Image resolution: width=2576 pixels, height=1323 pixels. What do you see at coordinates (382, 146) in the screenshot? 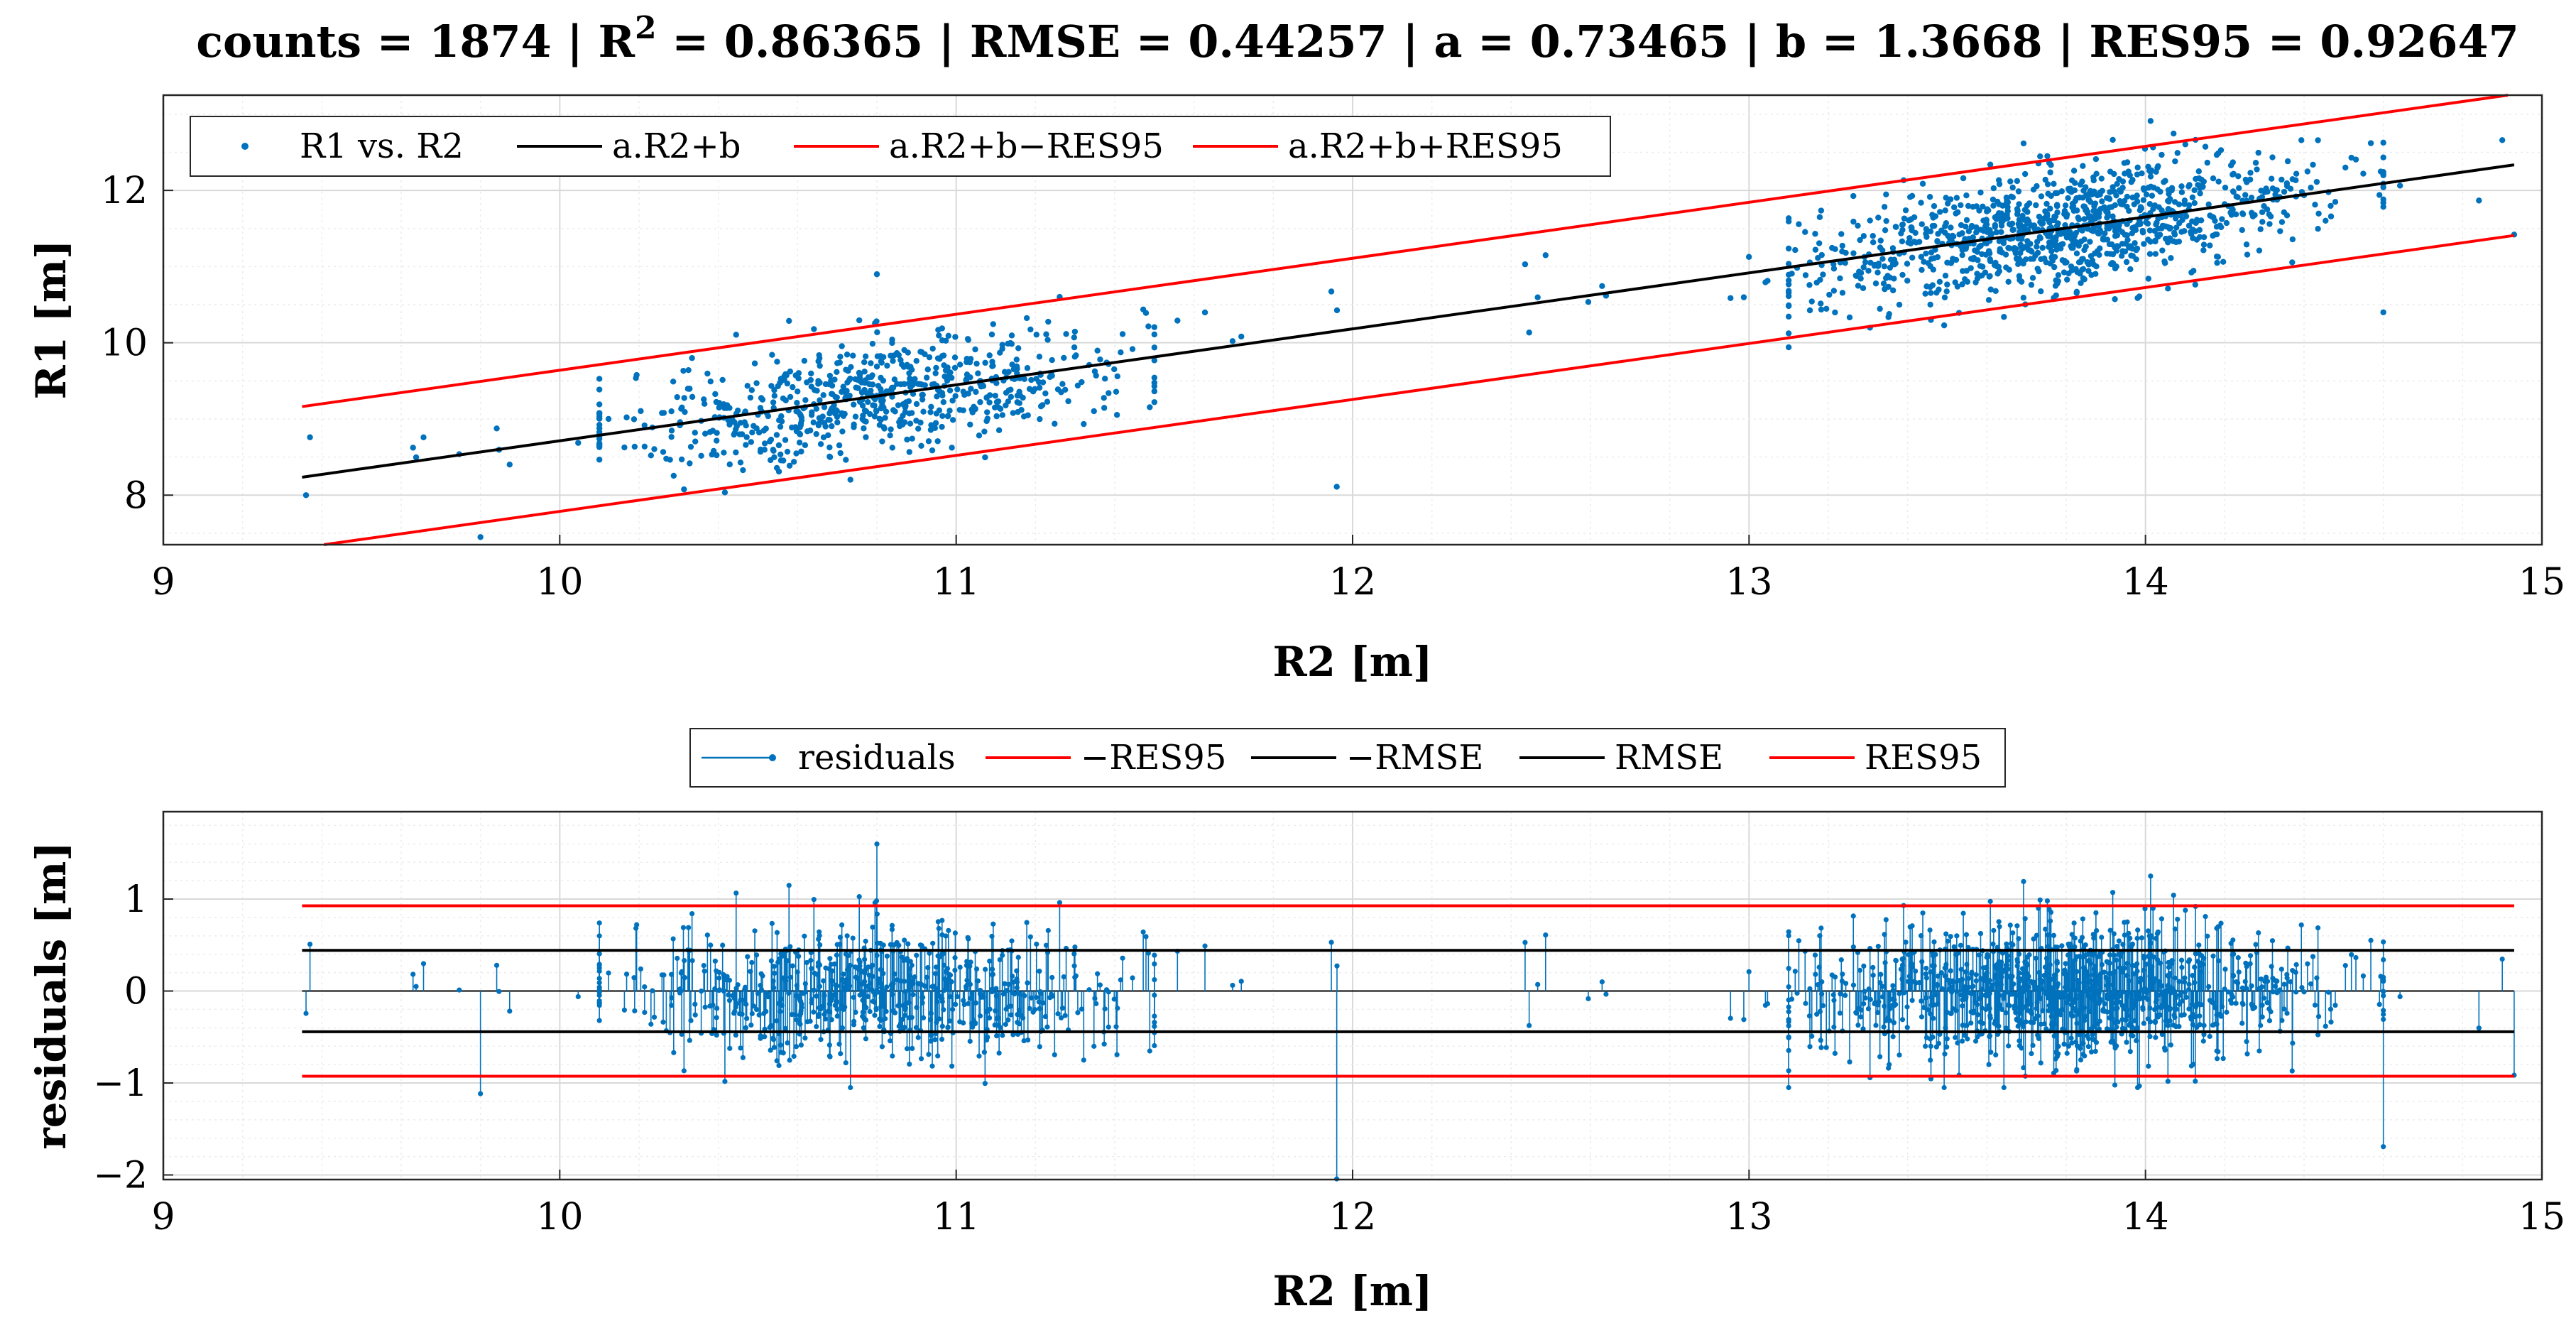
I see `legend-points-label: R1 vs. R2` at bounding box center [382, 146].